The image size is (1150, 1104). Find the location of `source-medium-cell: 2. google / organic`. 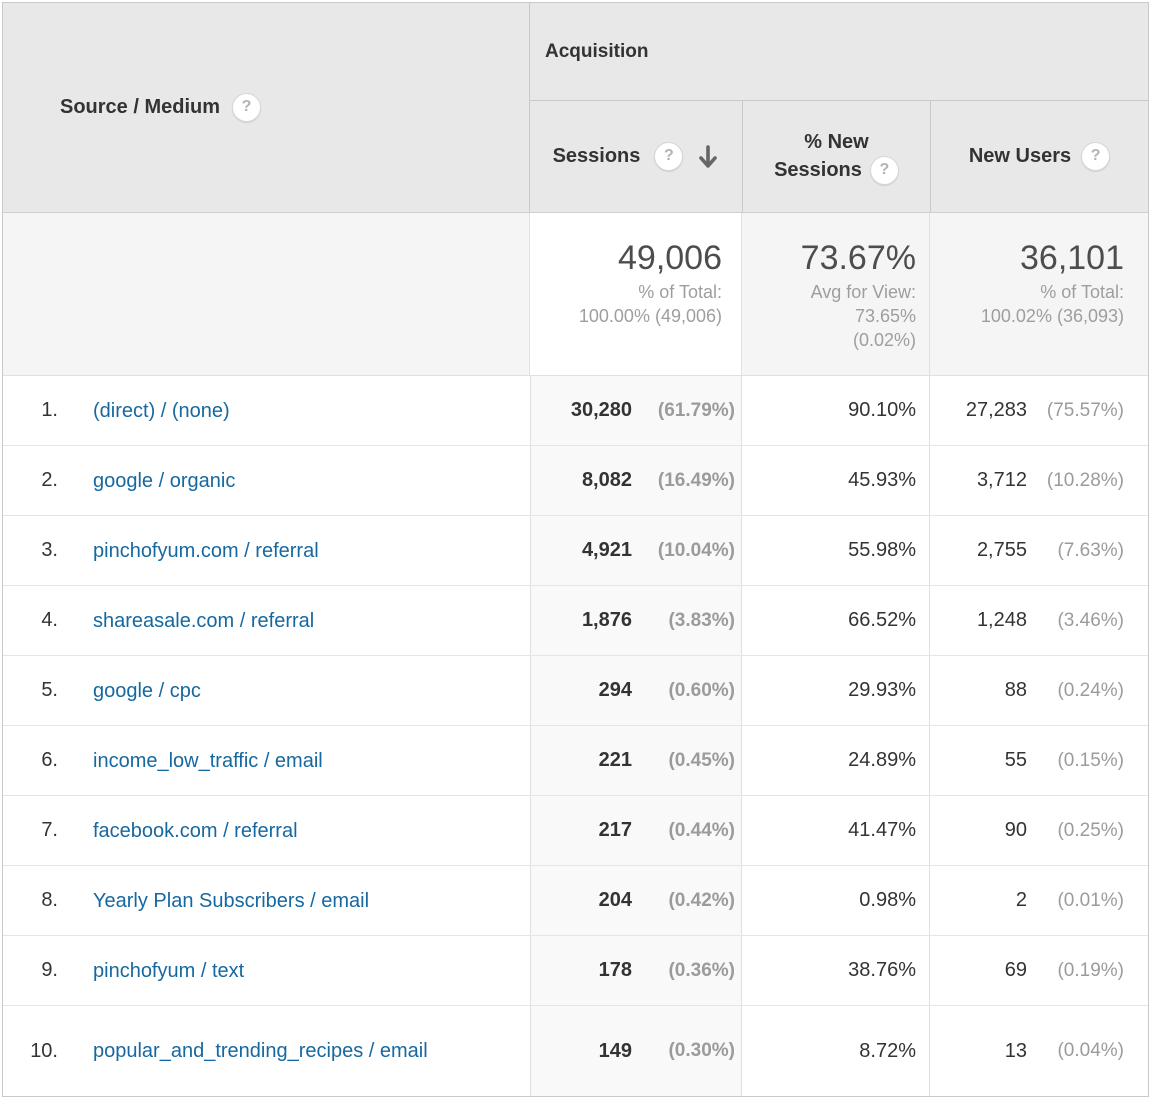

source-medium-cell: 2. google / organic is located at coordinates (266, 480).